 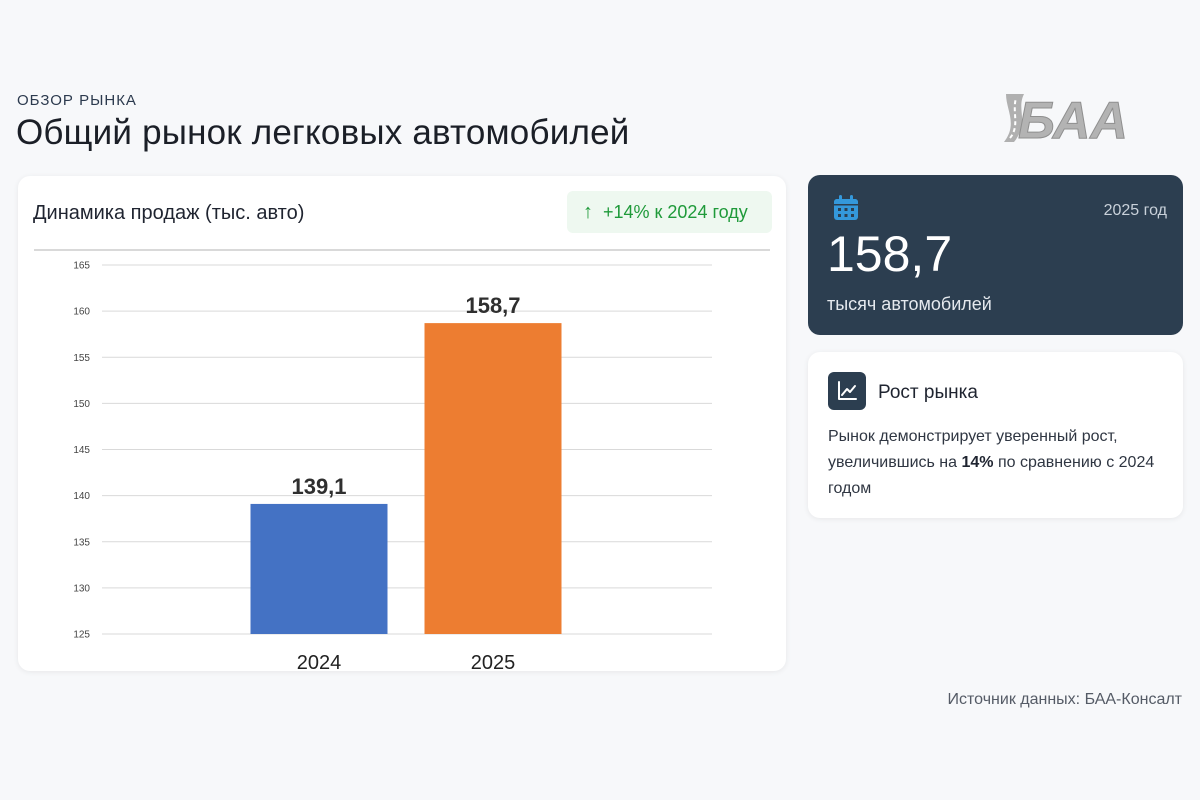 I want to click on kpi-card: 2025 год 158,7 тысяч автомобилей, so click(x=995, y=255).